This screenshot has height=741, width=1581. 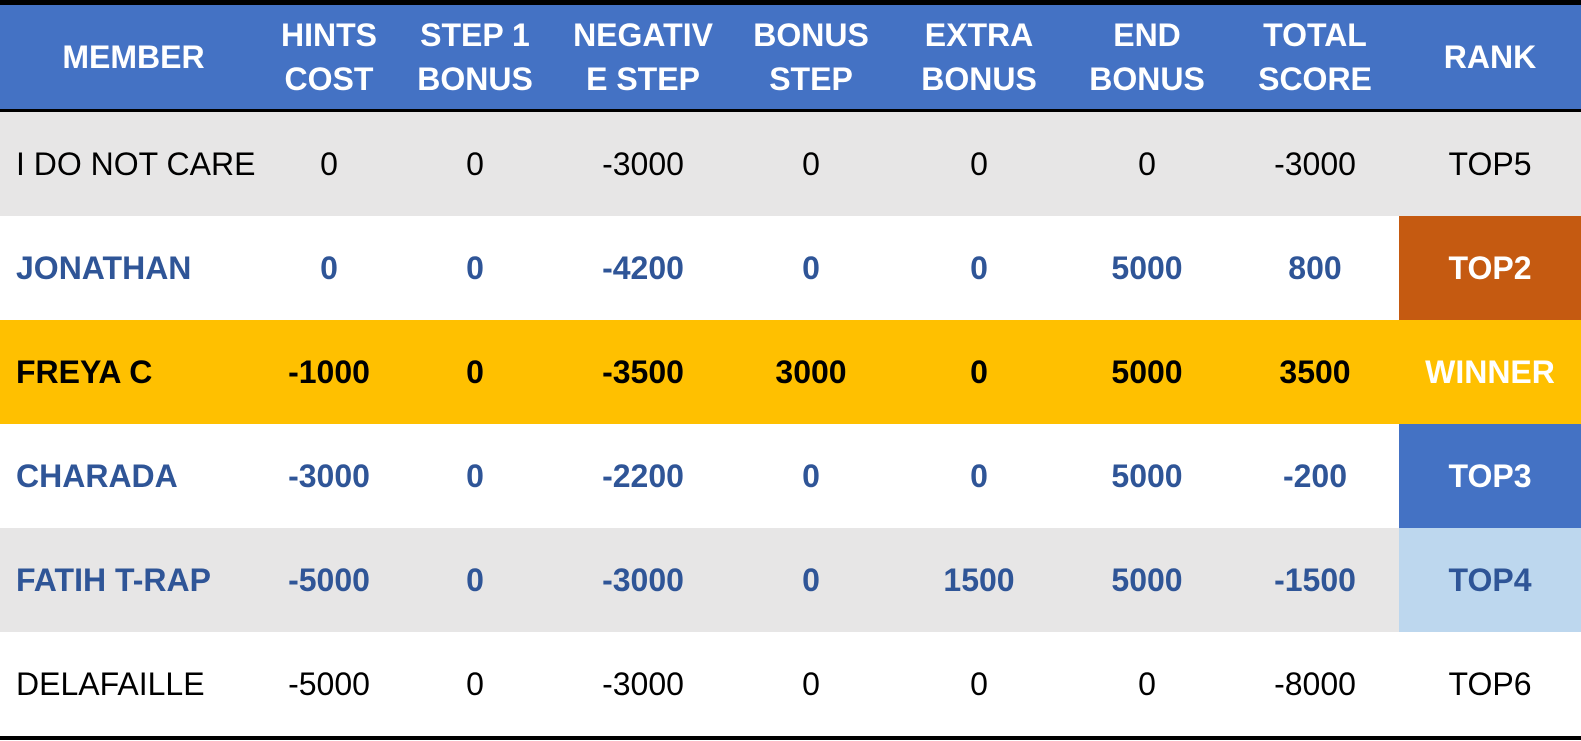 What do you see at coordinates (1147, 58) in the screenshot?
I see `header-end-bonus: END BONUS` at bounding box center [1147, 58].